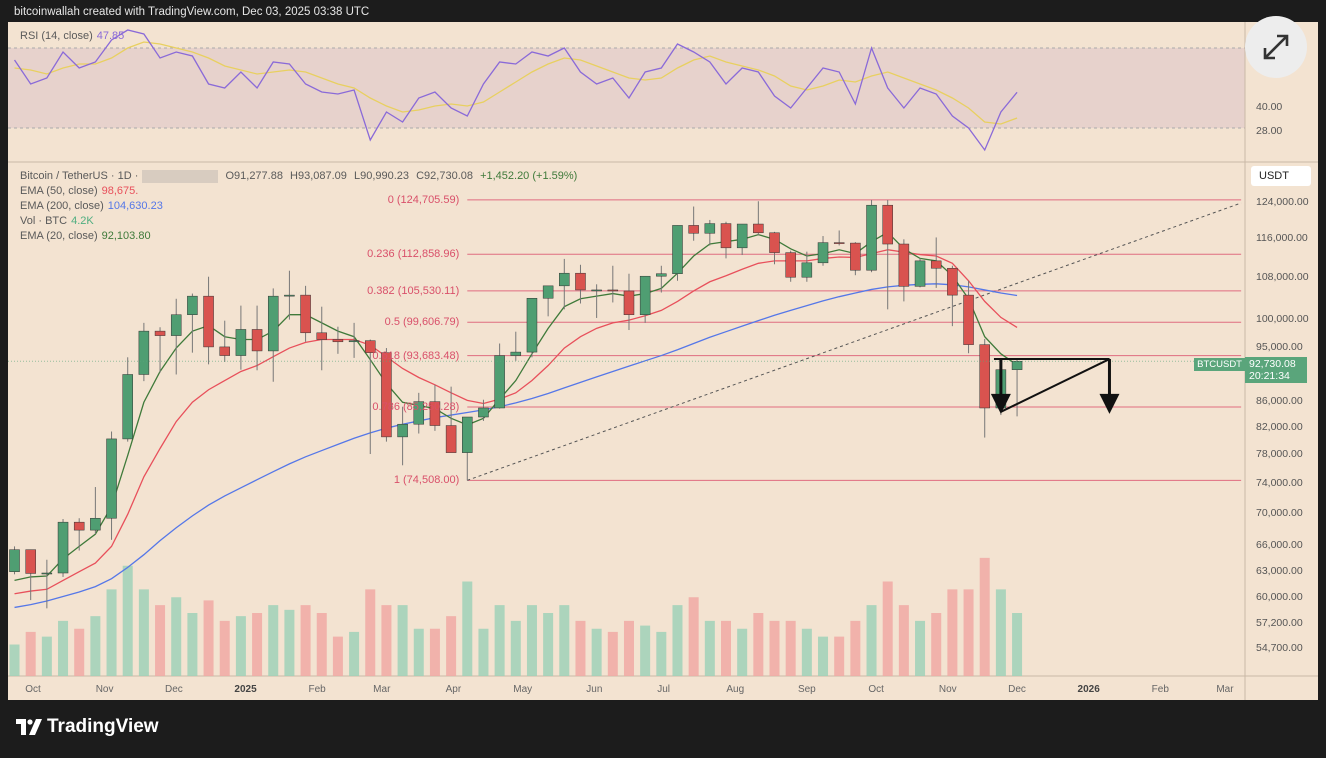 The width and height of the screenshot is (1326, 758). I want to click on price-axis-label: 82,000.00, so click(1279, 427).